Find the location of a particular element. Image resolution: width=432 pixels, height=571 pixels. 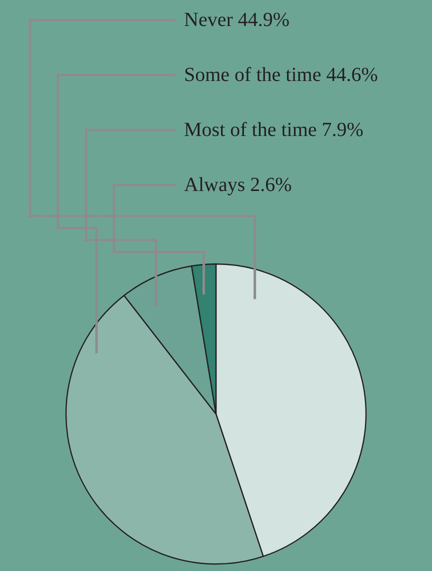

slice-label: Most of the time 7.9% is located at coordinates (274, 130).